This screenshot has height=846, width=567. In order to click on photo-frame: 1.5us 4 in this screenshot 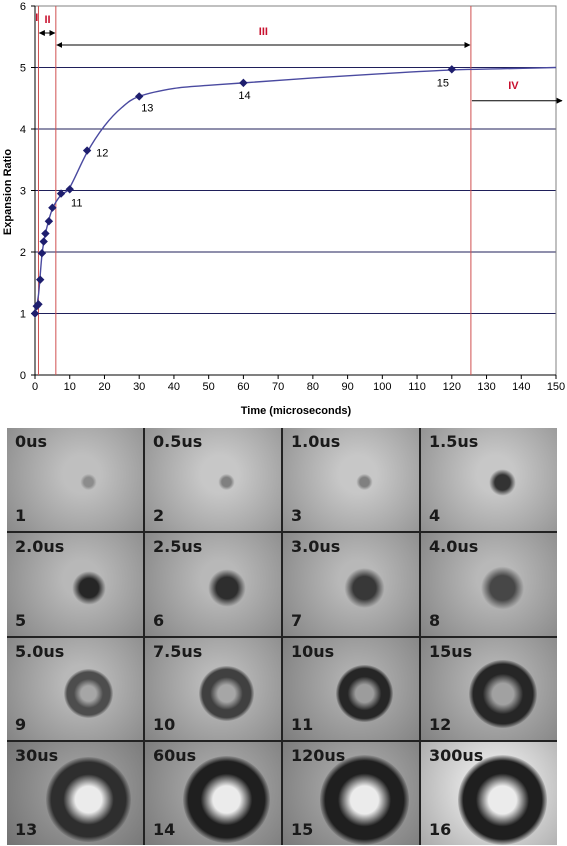, I will do `click(489, 479)`.